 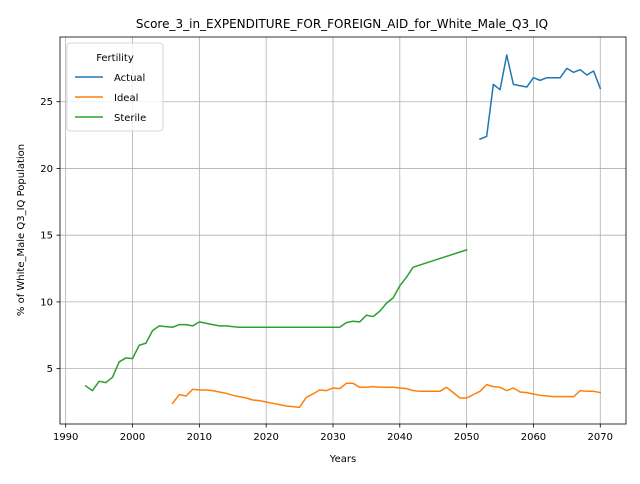 I want to click on y-tick-label: 25, so click(x=46, y=102).